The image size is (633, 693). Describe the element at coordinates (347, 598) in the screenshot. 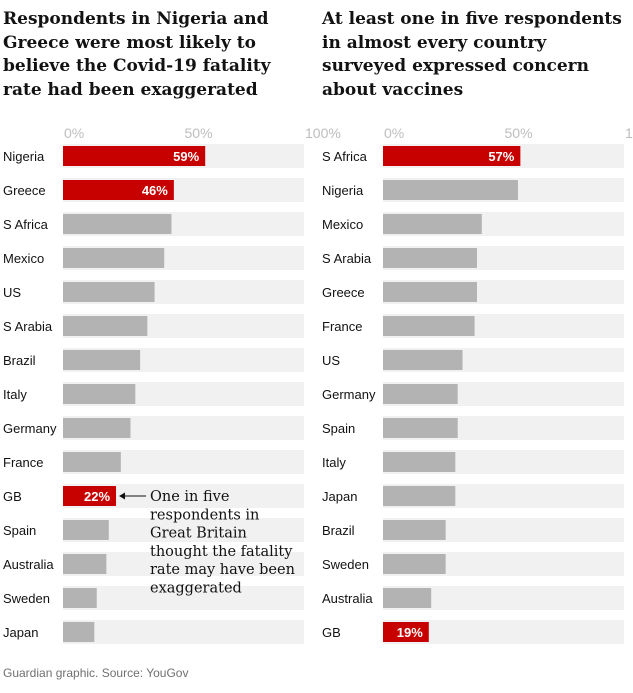

I see `right-category-label: Australia` at that location.